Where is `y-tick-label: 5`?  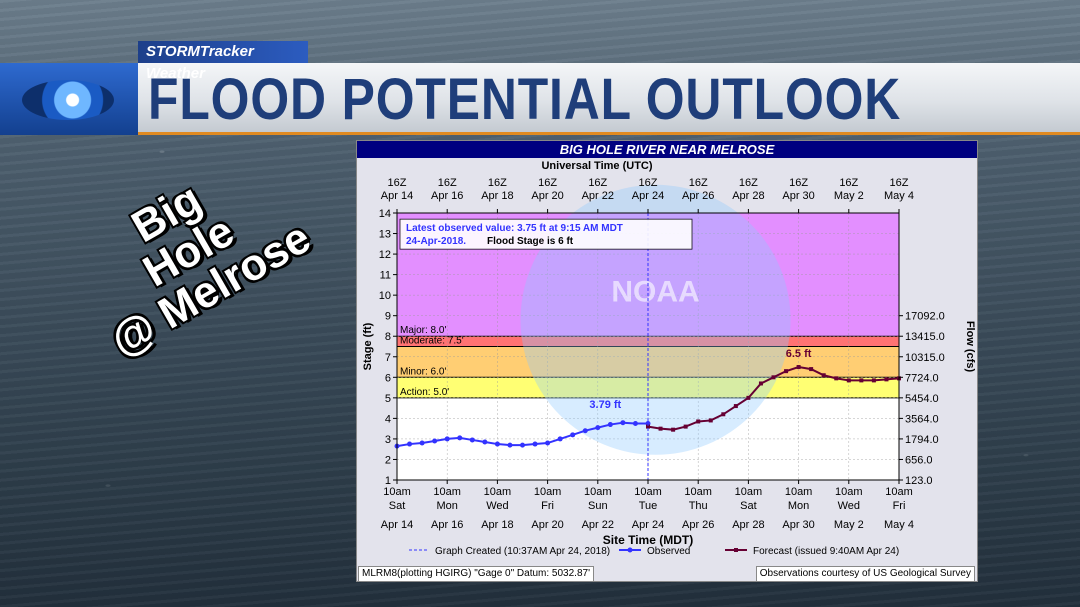 y-tick-label: 5 is located at coordinates (388, 399).